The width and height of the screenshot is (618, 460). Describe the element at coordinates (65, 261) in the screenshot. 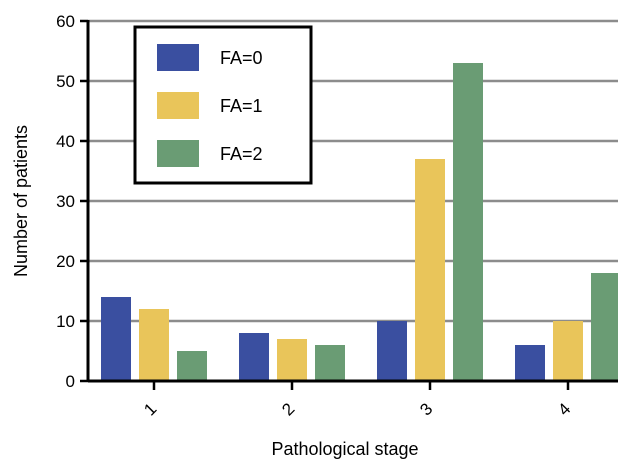

I see `y-tick-label: 20` at that location.